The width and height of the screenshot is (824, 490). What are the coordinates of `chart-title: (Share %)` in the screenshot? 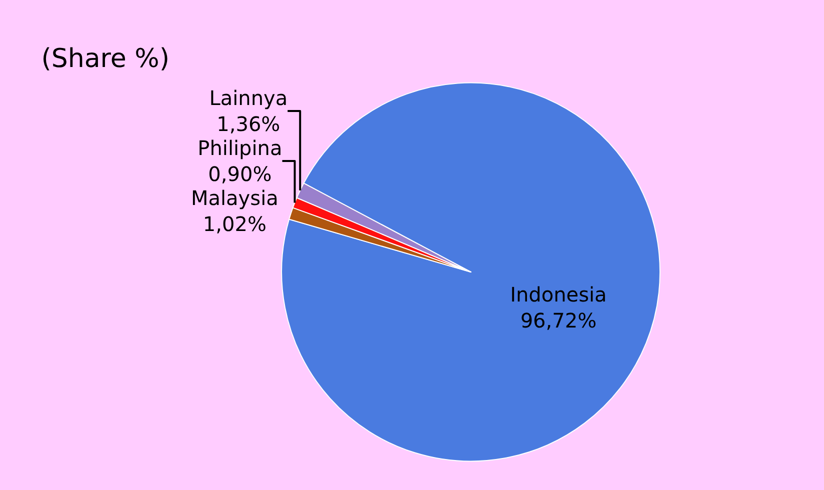 It's located at (105, 59).